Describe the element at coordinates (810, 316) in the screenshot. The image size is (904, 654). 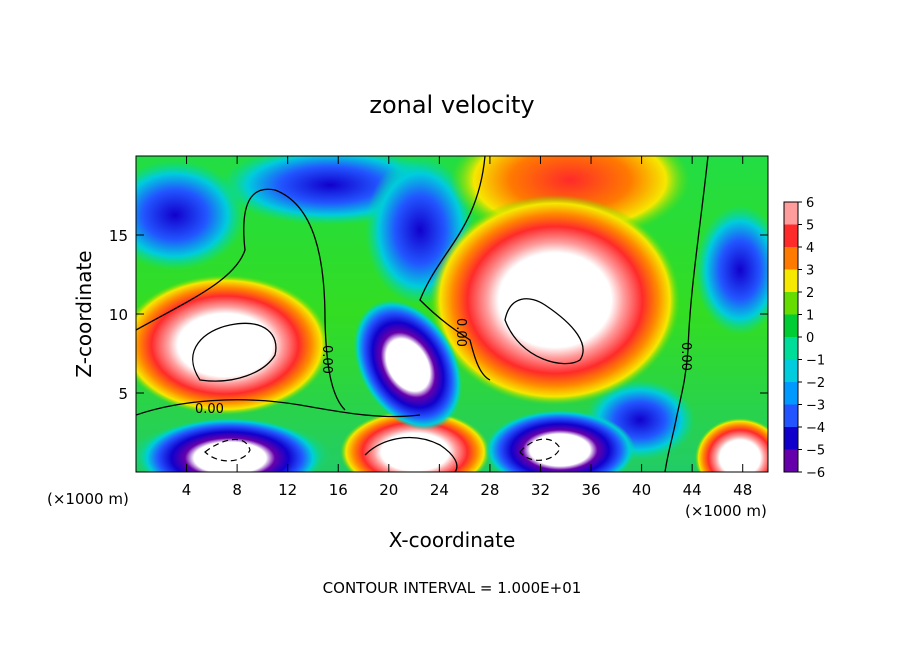
I see `colorbar-label: 1` at that location.